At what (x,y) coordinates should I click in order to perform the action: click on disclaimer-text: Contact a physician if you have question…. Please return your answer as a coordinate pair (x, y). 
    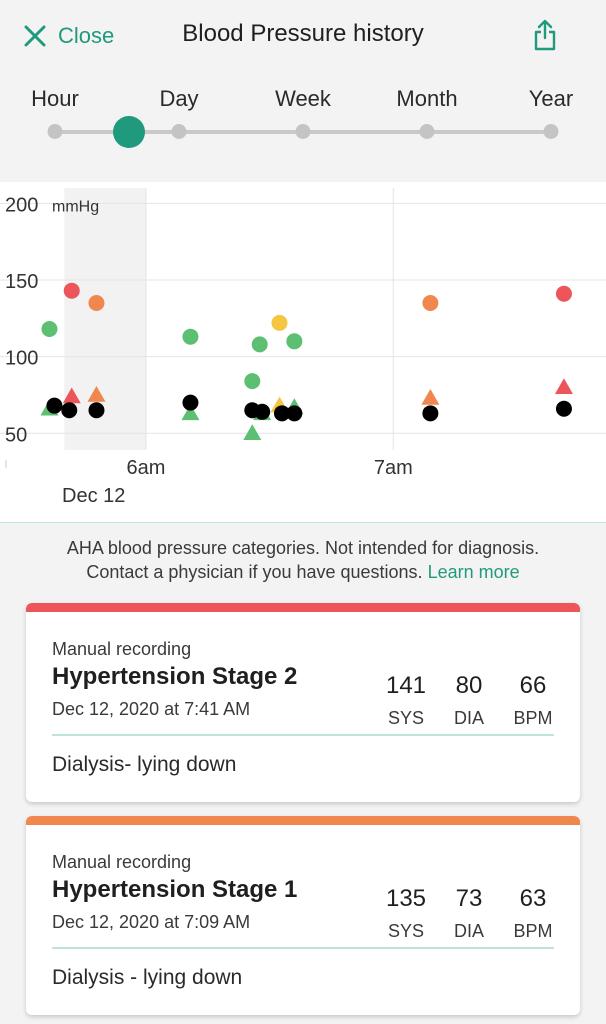
    Looking at the image, I should click on (254, 572).